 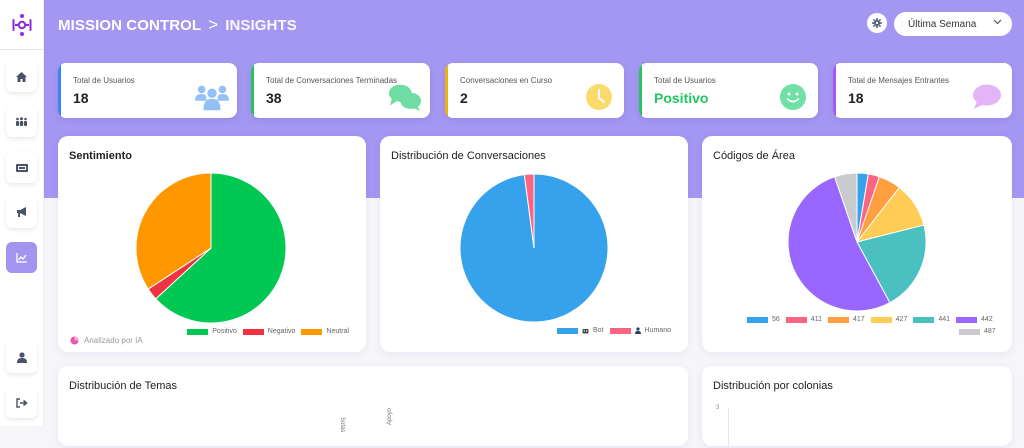 What do you see at coordinates (942, 24) in the screenshot?
I see `date-range-value: Última Semana` at bounding box center [942, 24].